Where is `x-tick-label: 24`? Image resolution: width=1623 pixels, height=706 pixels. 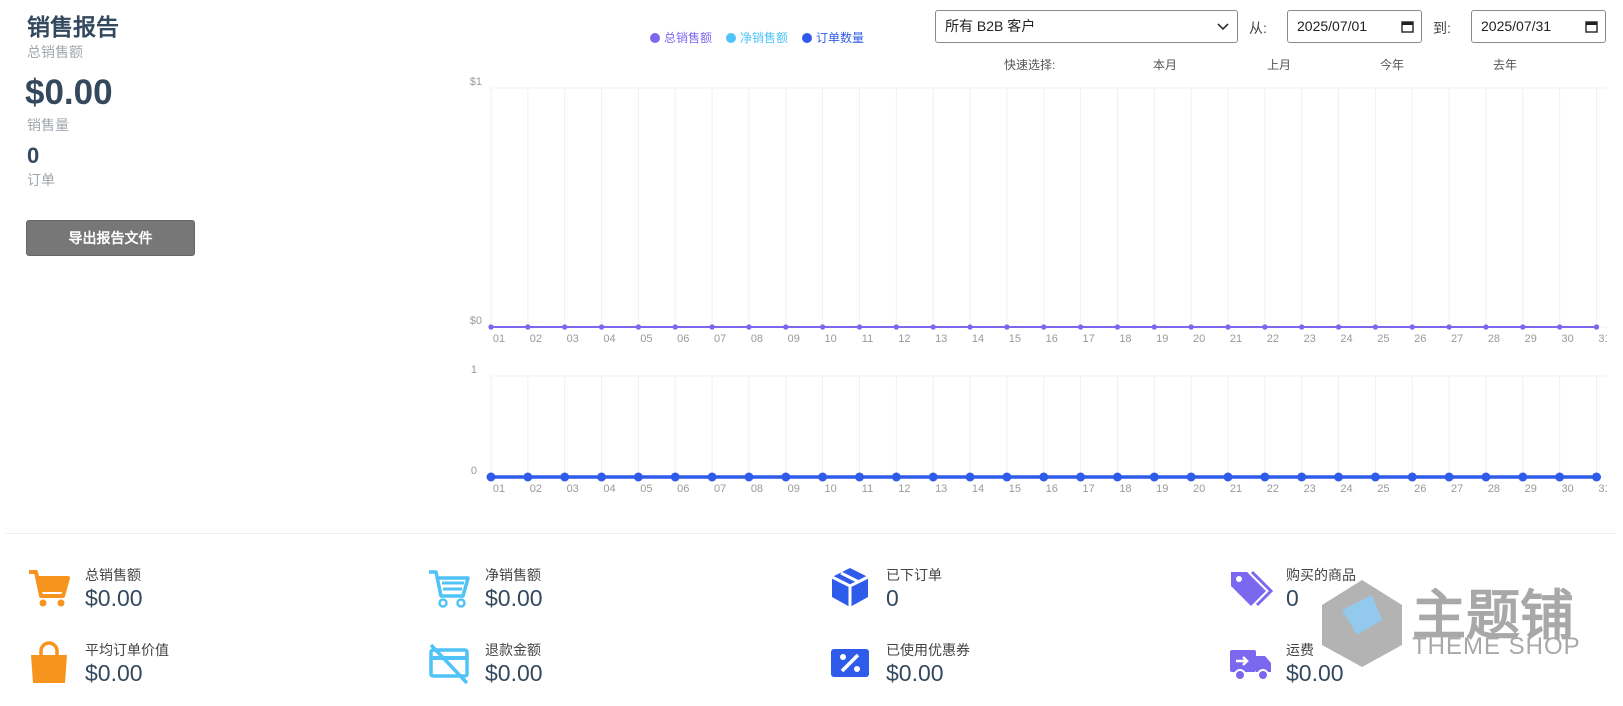 x-tick-label: 24 is located at coordinates (1346, 489).